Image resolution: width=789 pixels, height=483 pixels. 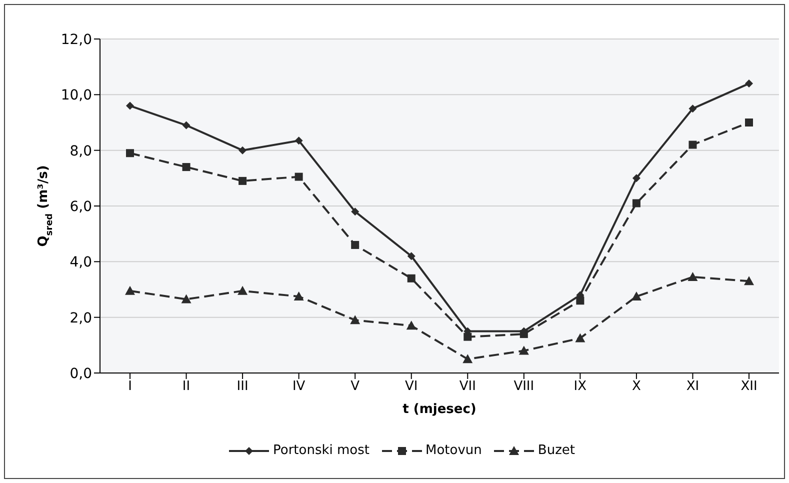 What do you see at coordinates (81, 374) in the screenshot?
I see `y-tick-label: 0,0` at bounding box center [81, 374].